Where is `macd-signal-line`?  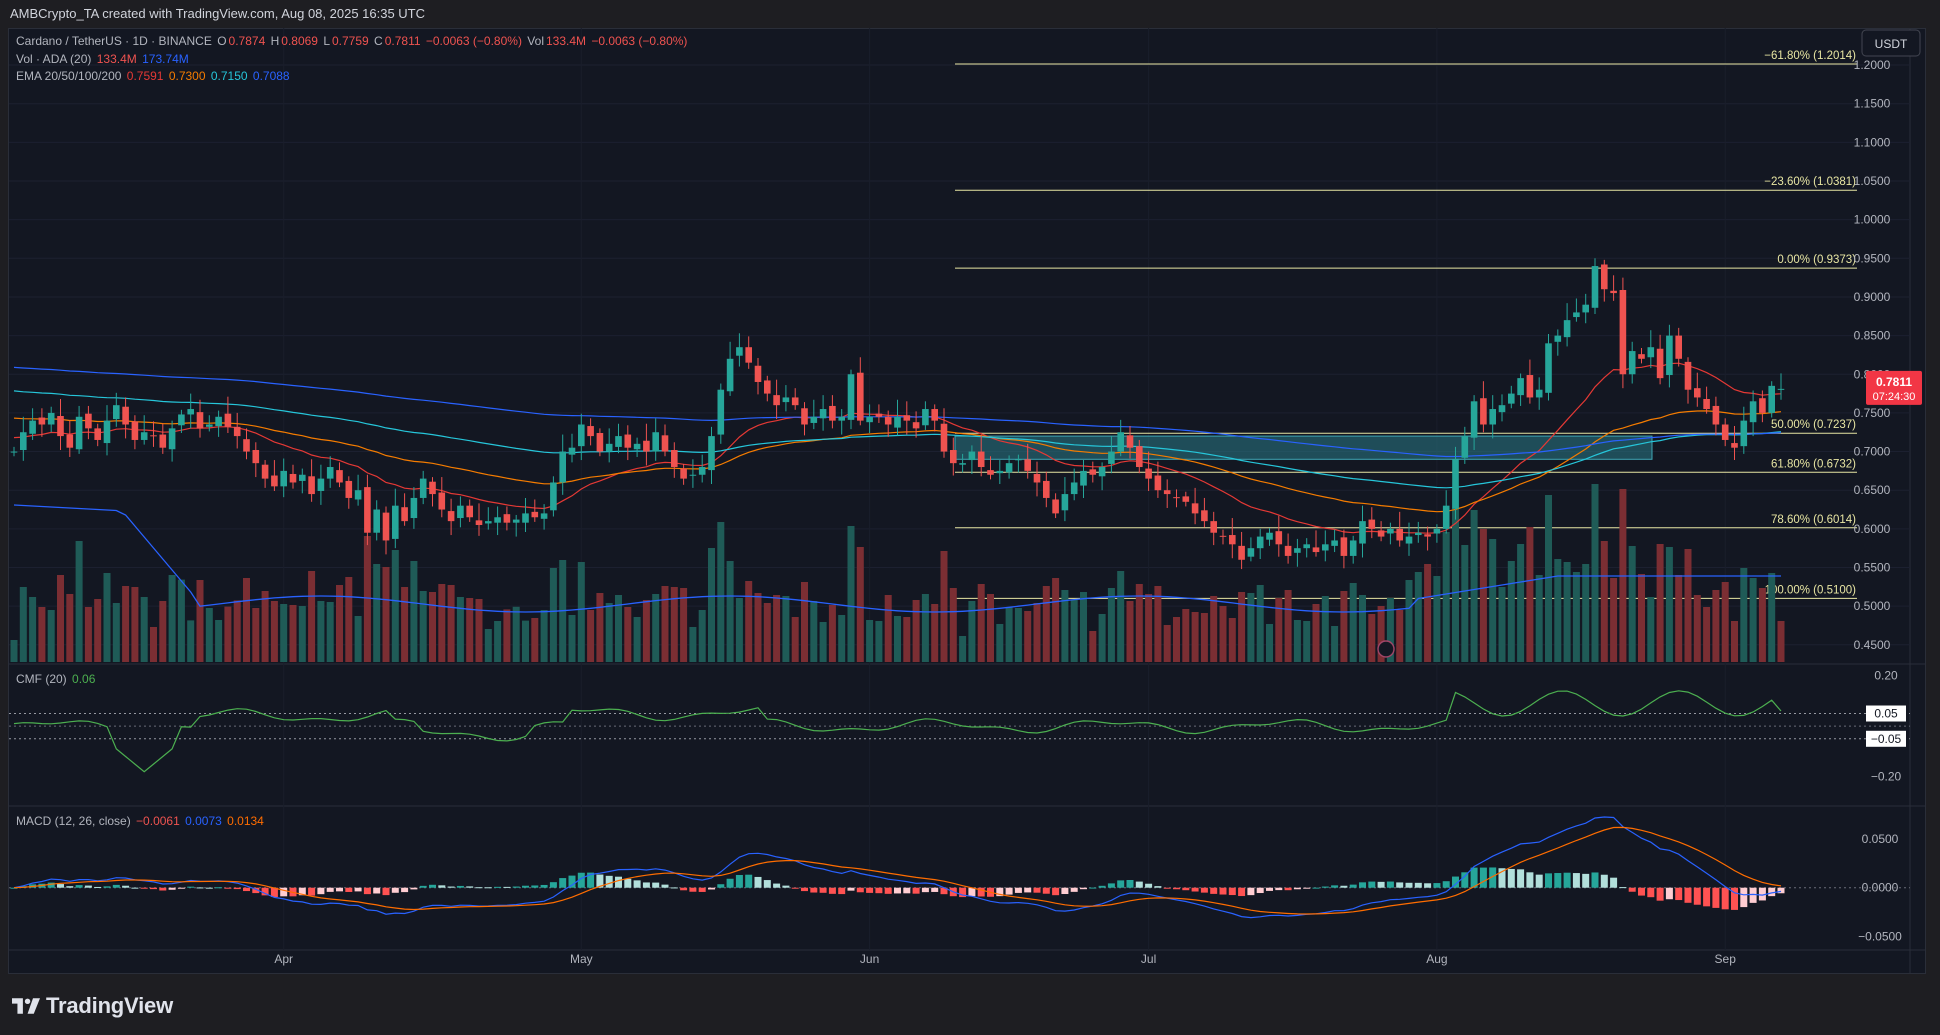 macd-signal-line is located at coordinates (897, 870).